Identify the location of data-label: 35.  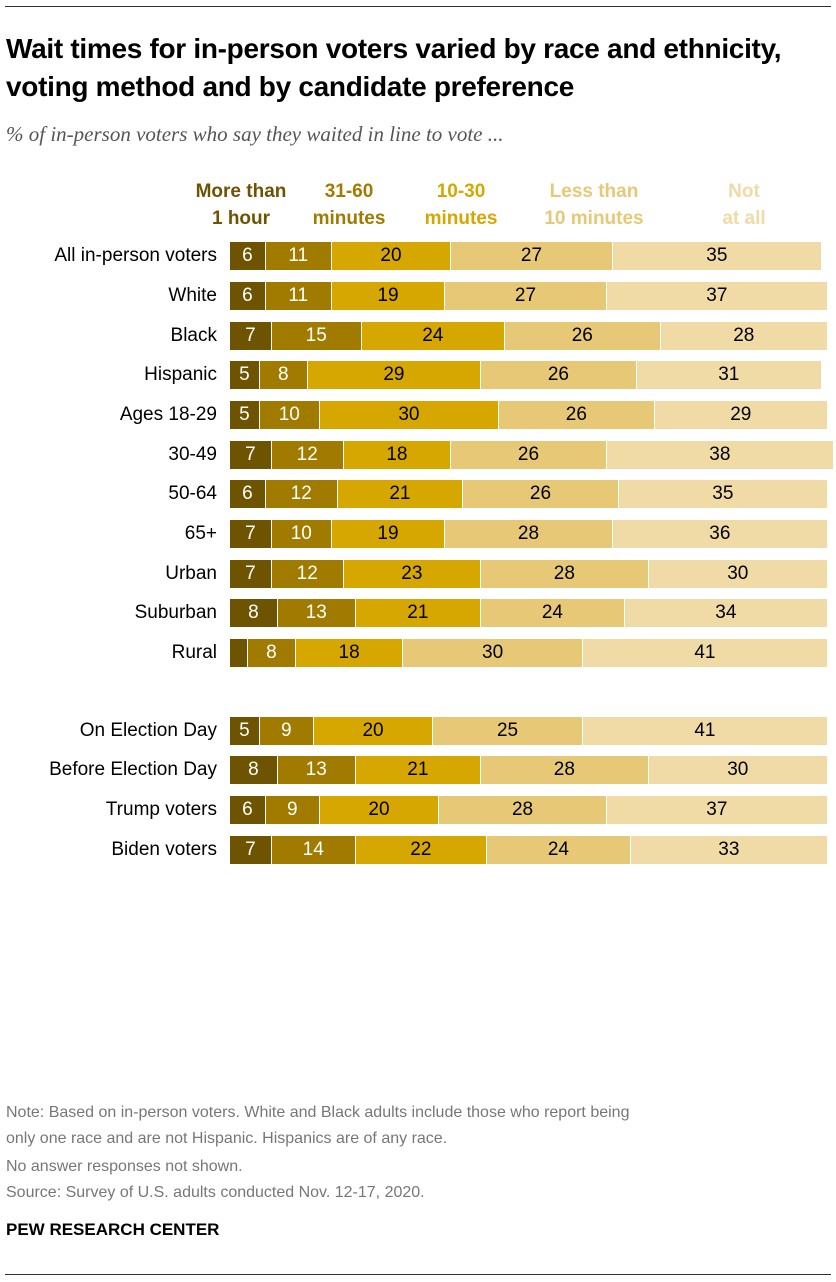
(723, 493).